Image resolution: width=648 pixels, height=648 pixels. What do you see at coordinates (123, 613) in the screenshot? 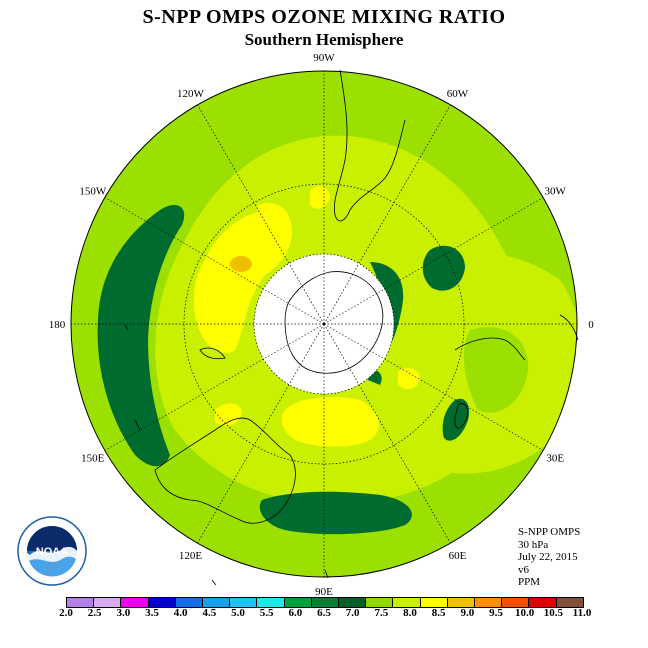
I see `colorbar-tick-label: 3.0` at bounding box center [123, 613].